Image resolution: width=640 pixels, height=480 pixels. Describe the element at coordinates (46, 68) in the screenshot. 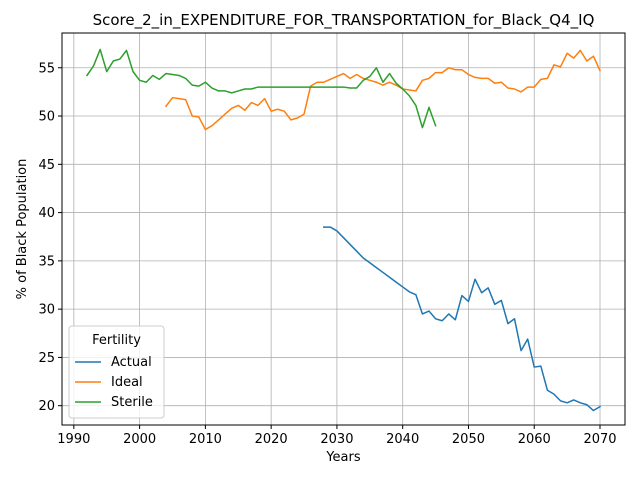

I see `y-tick-label: 55` at that location.